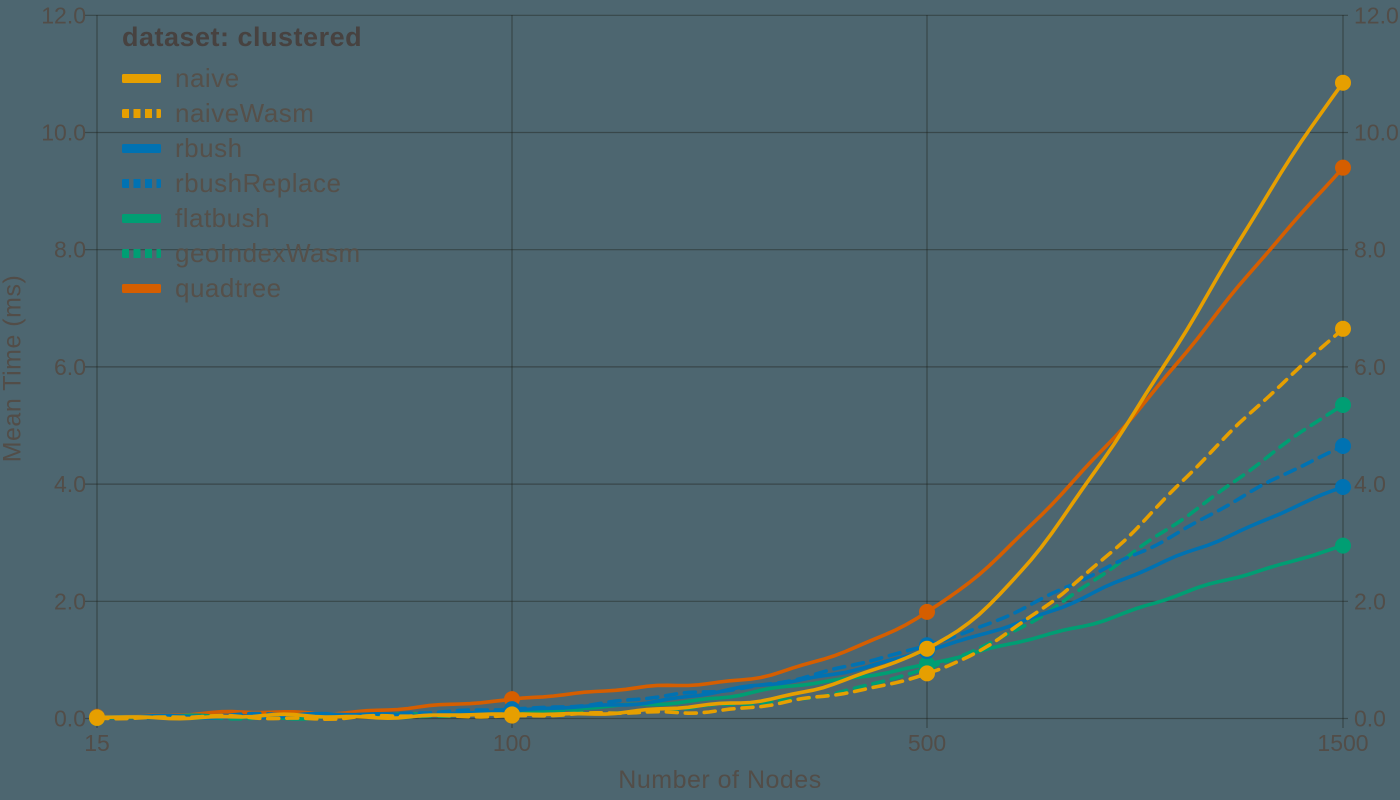  What do you see at coordinates (1376, 133) in the screenshot?
I see `y-axis-tick-label-right: 10.0` at bounding box center [1376, 133].